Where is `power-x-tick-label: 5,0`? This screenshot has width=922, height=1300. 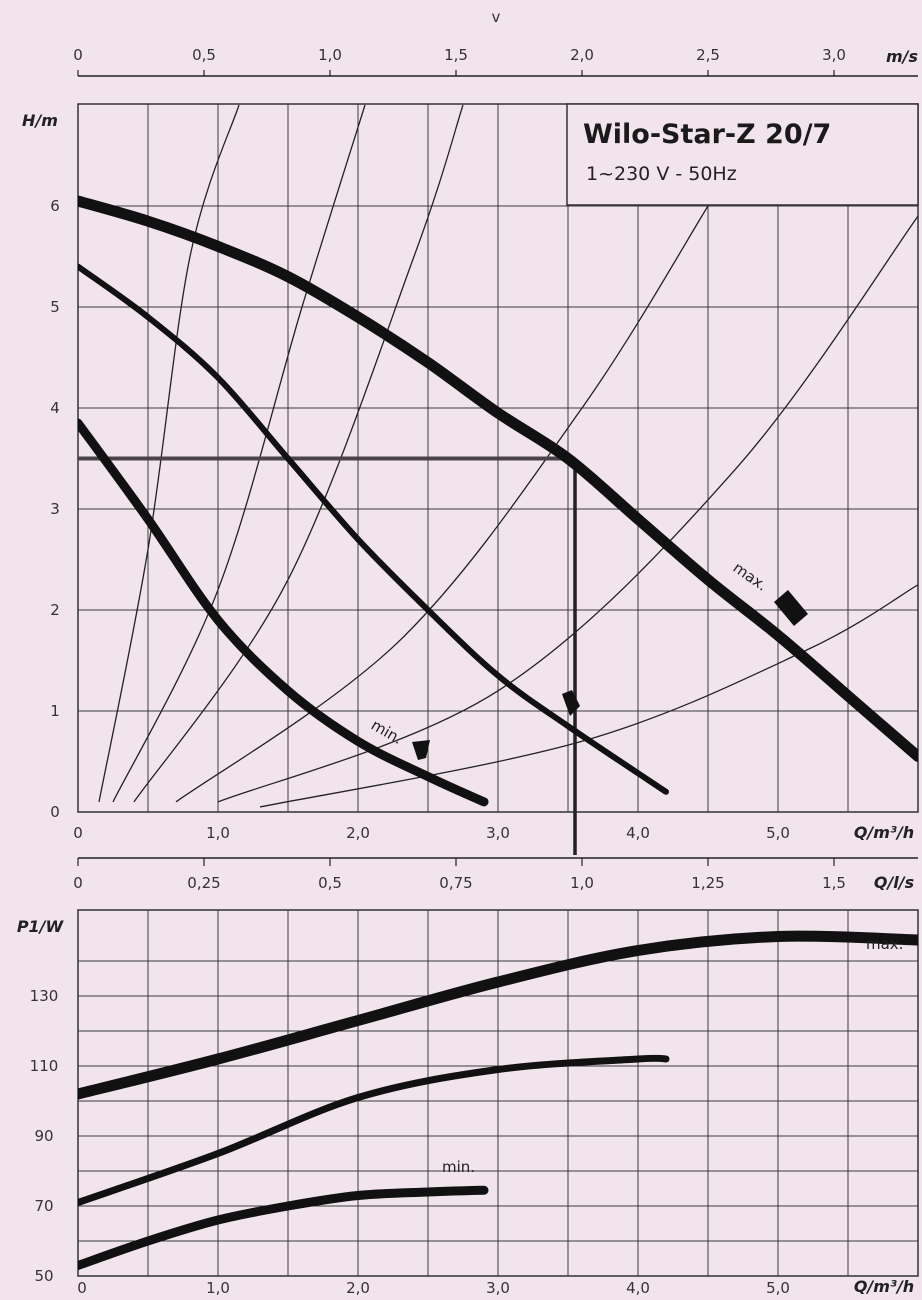 power-x-tick-label: 5,0 is located at coordinates (778, 1288).